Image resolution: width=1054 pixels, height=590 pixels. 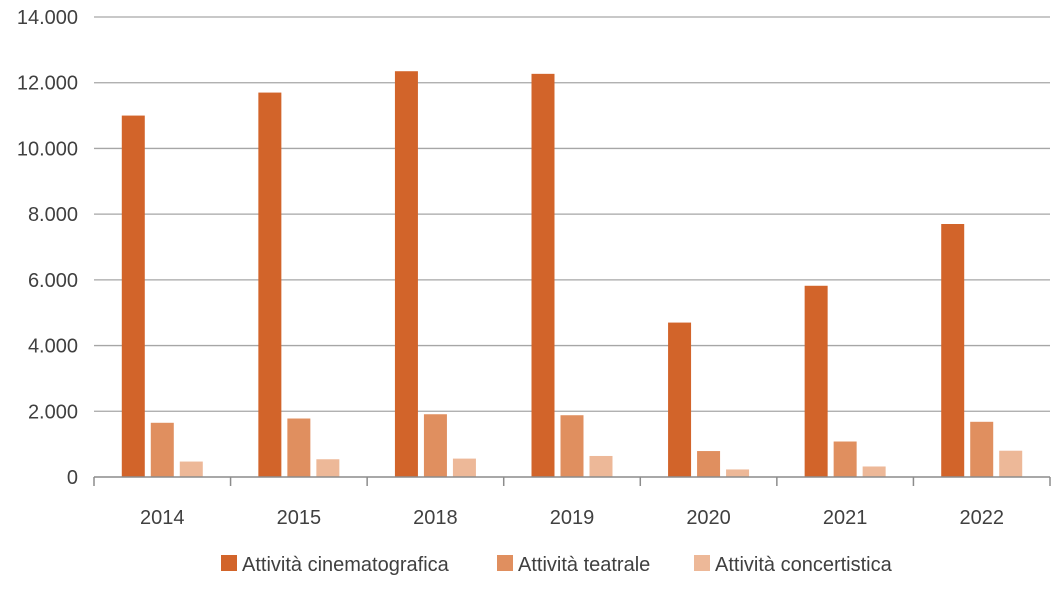 I want to click on legend-label: Attività teatrale, so click(x=584, y=565).